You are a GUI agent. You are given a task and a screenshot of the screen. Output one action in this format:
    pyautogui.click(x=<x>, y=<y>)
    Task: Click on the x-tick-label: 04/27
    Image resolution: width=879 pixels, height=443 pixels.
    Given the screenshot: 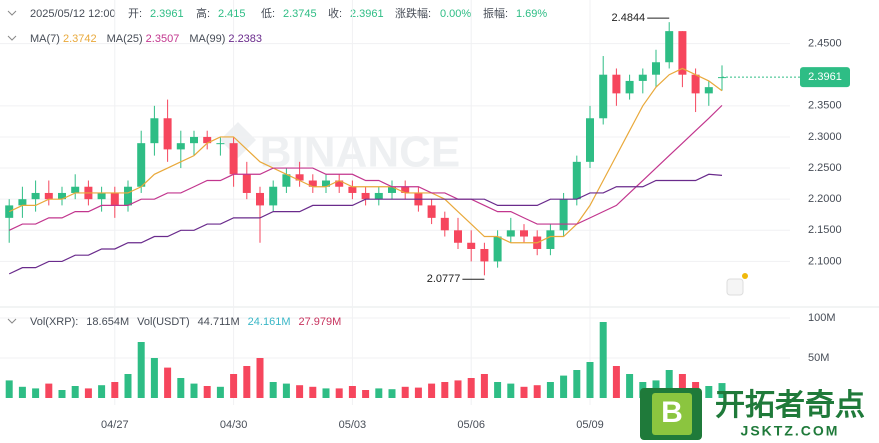 What is the action you would take?
    pyautogui.click(x=115, y=425)
    